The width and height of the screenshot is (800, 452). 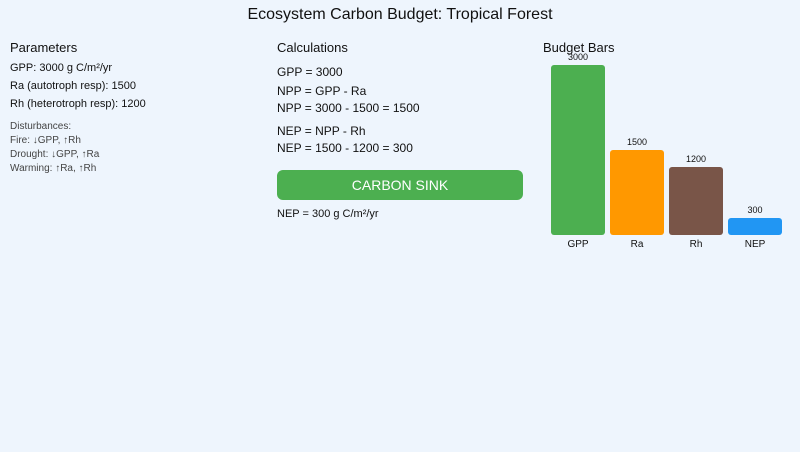 What do you see at coordinates (637, 244) in the screenshot?
I see `bar-category-label: Ra` at bounding box center [637, 244].